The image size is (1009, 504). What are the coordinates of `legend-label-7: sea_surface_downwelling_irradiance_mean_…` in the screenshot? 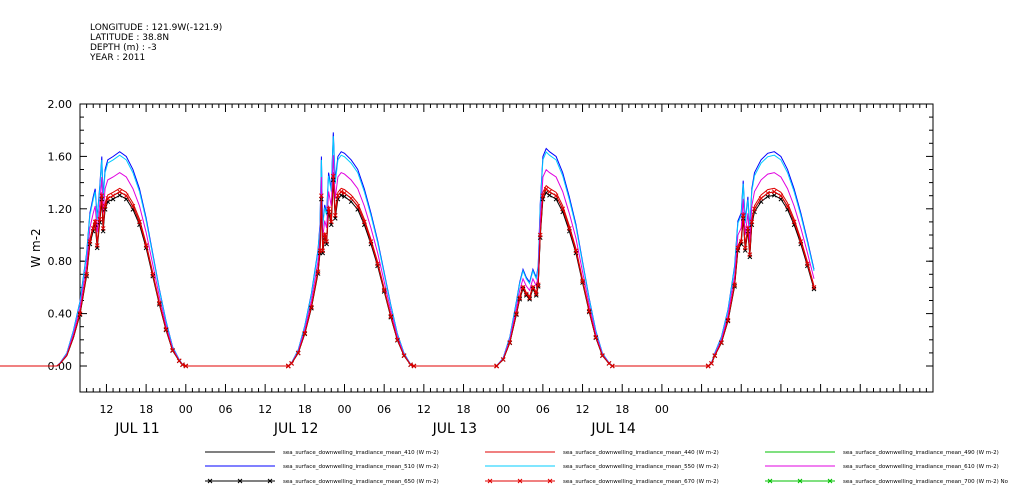 It's located at (641, 482).